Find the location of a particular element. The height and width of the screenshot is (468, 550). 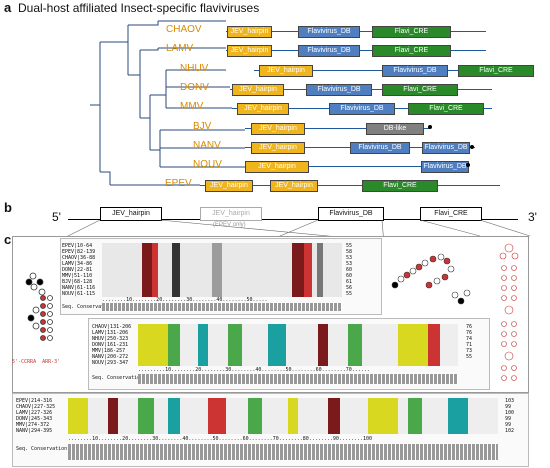

region-box-flavivirus-db: Flavivirus_DB is located at coordinates (351, 214).